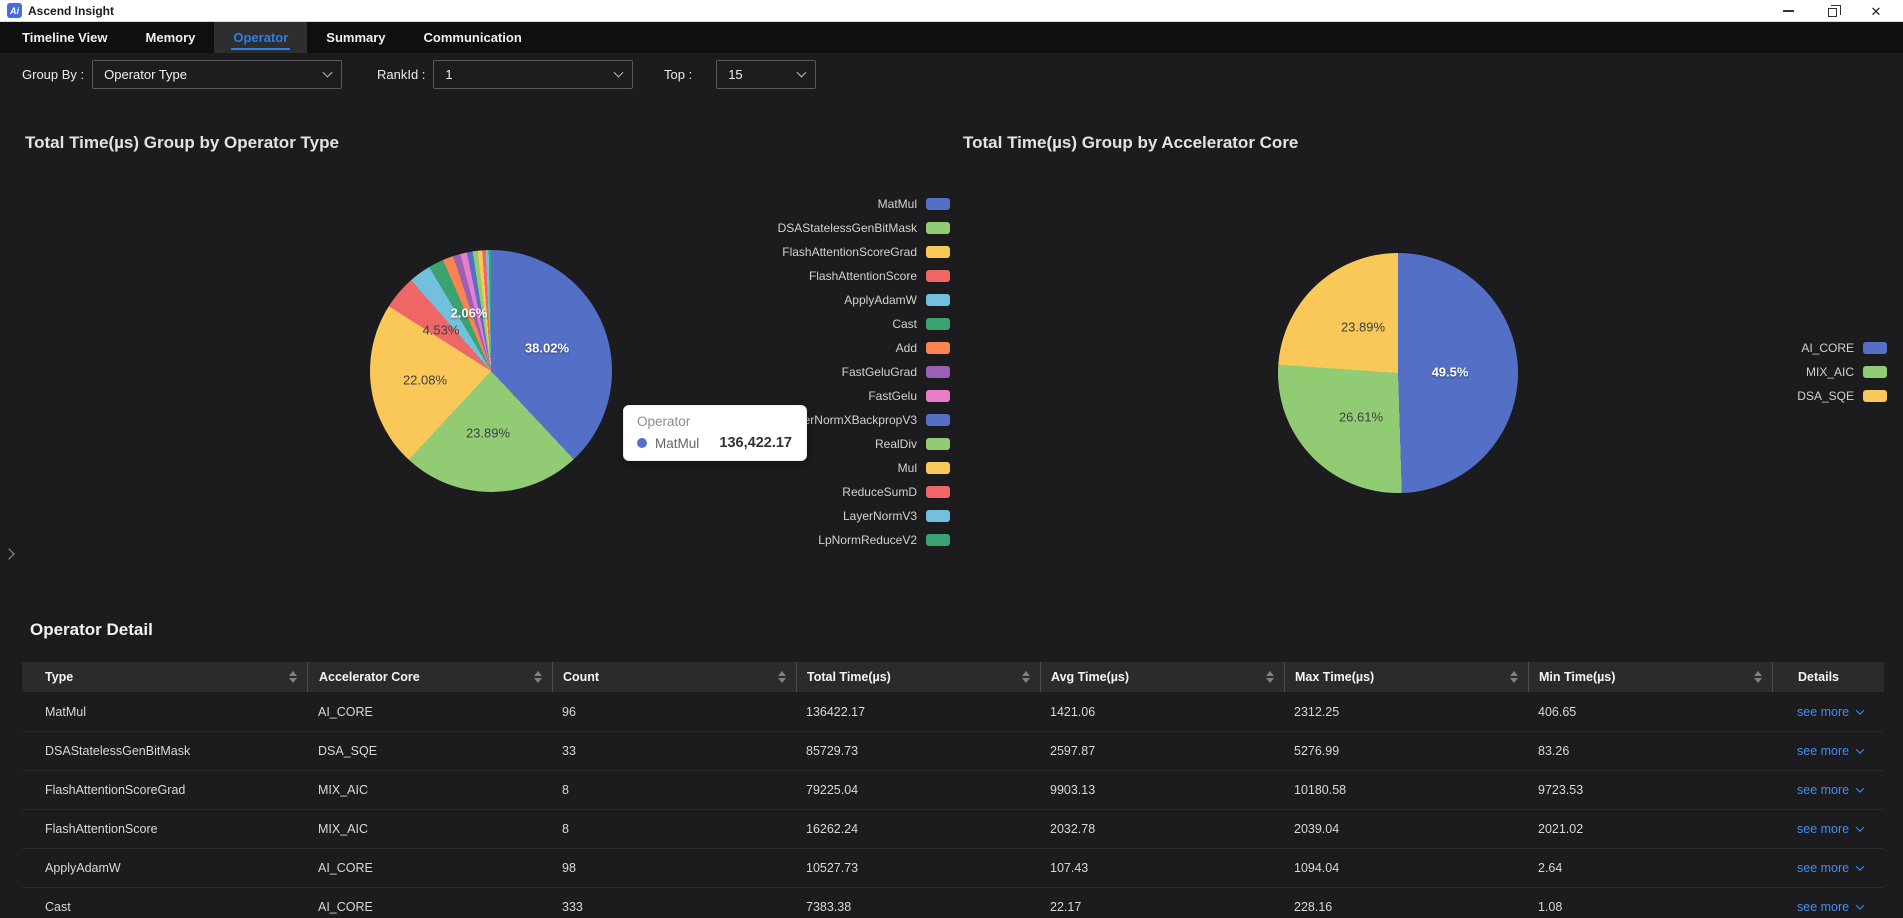  I want to click on legend-label: MatMul, so click(897, 204).